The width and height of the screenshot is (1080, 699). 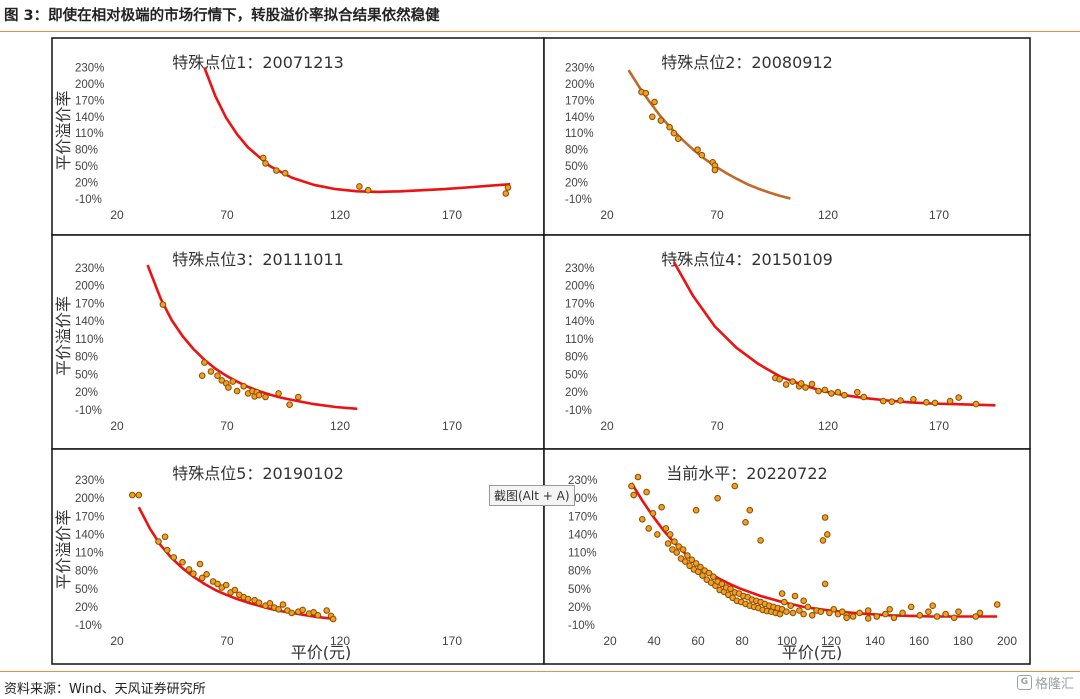 I want to click on y-tick-label: -10%, so click(x=578, y=200).